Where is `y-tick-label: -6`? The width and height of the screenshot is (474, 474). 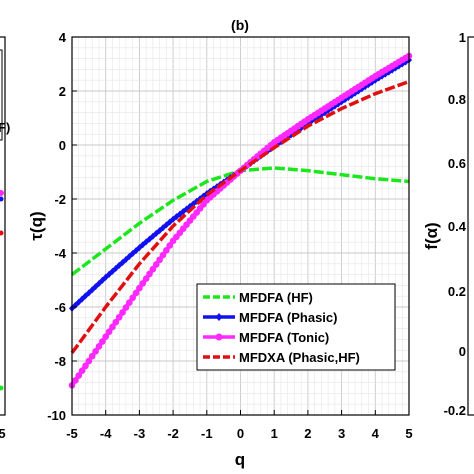
y-tick-label: -6 is located at coordinates (60, 307).